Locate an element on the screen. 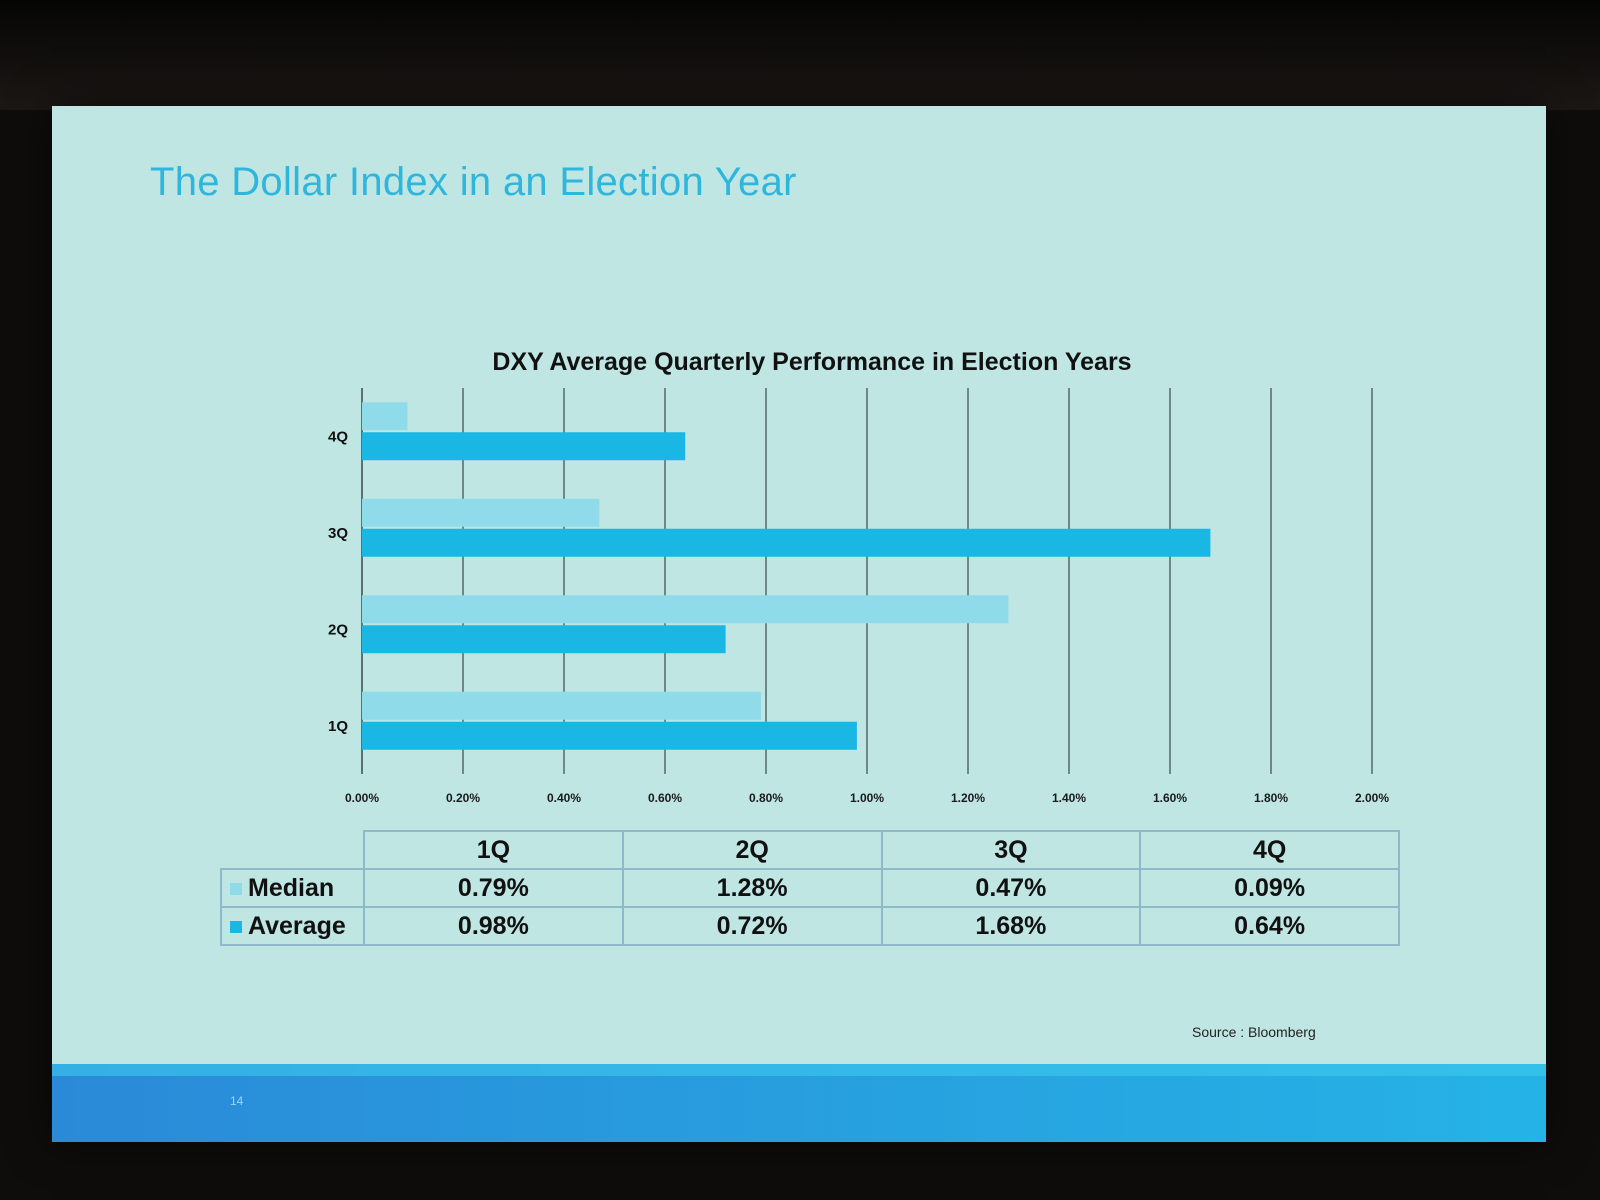 The height and width of the screenshot is (1200, 1600). slide-number: 14 is located at coordinates (237, 1101).